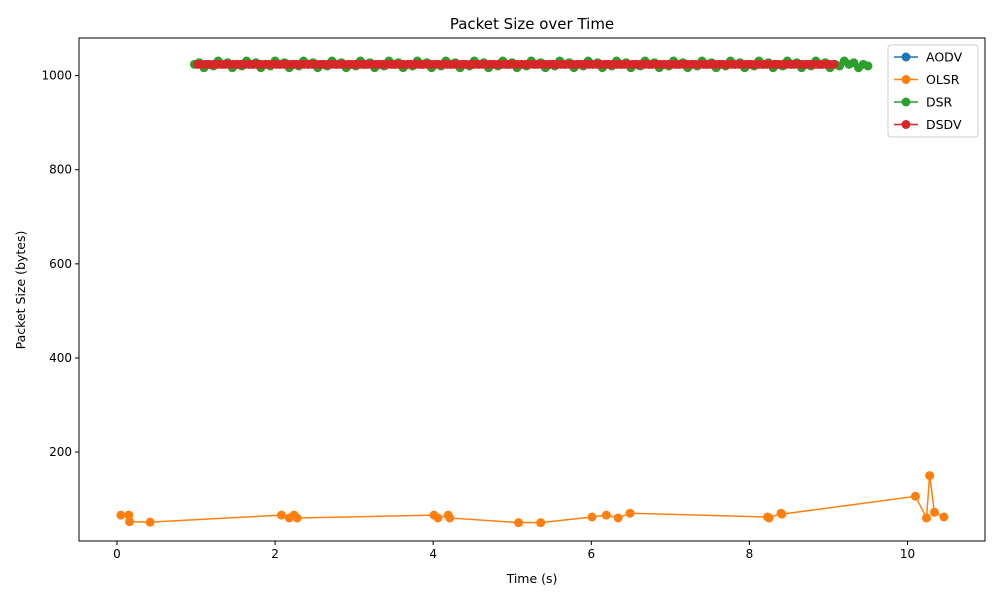 The height and width of the screenshot is (600, 1000). I want to click on x-tick-label: 2, so click(275, 554).